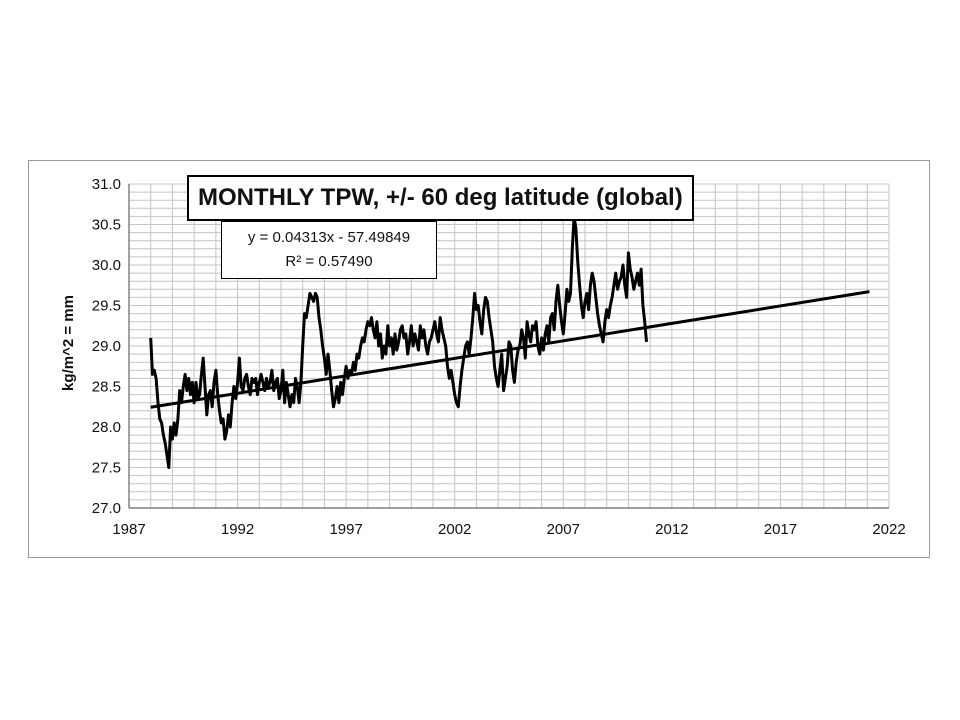 The width and height of the screenshot is (960, 720). What do you see at coordinates (888, 529) in the screenshot?
I see `x-tick-label: 2022` at bounding box center [888, 529].